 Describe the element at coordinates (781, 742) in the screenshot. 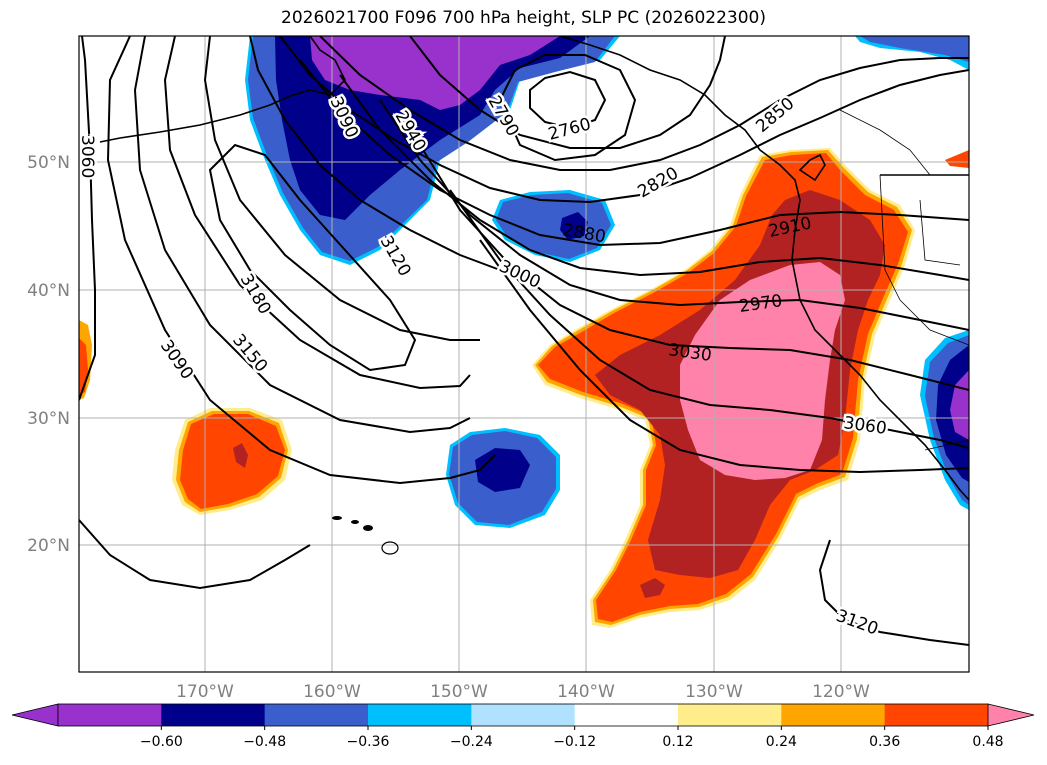

I see `colorbar-tick-label: 0.24` at that location.